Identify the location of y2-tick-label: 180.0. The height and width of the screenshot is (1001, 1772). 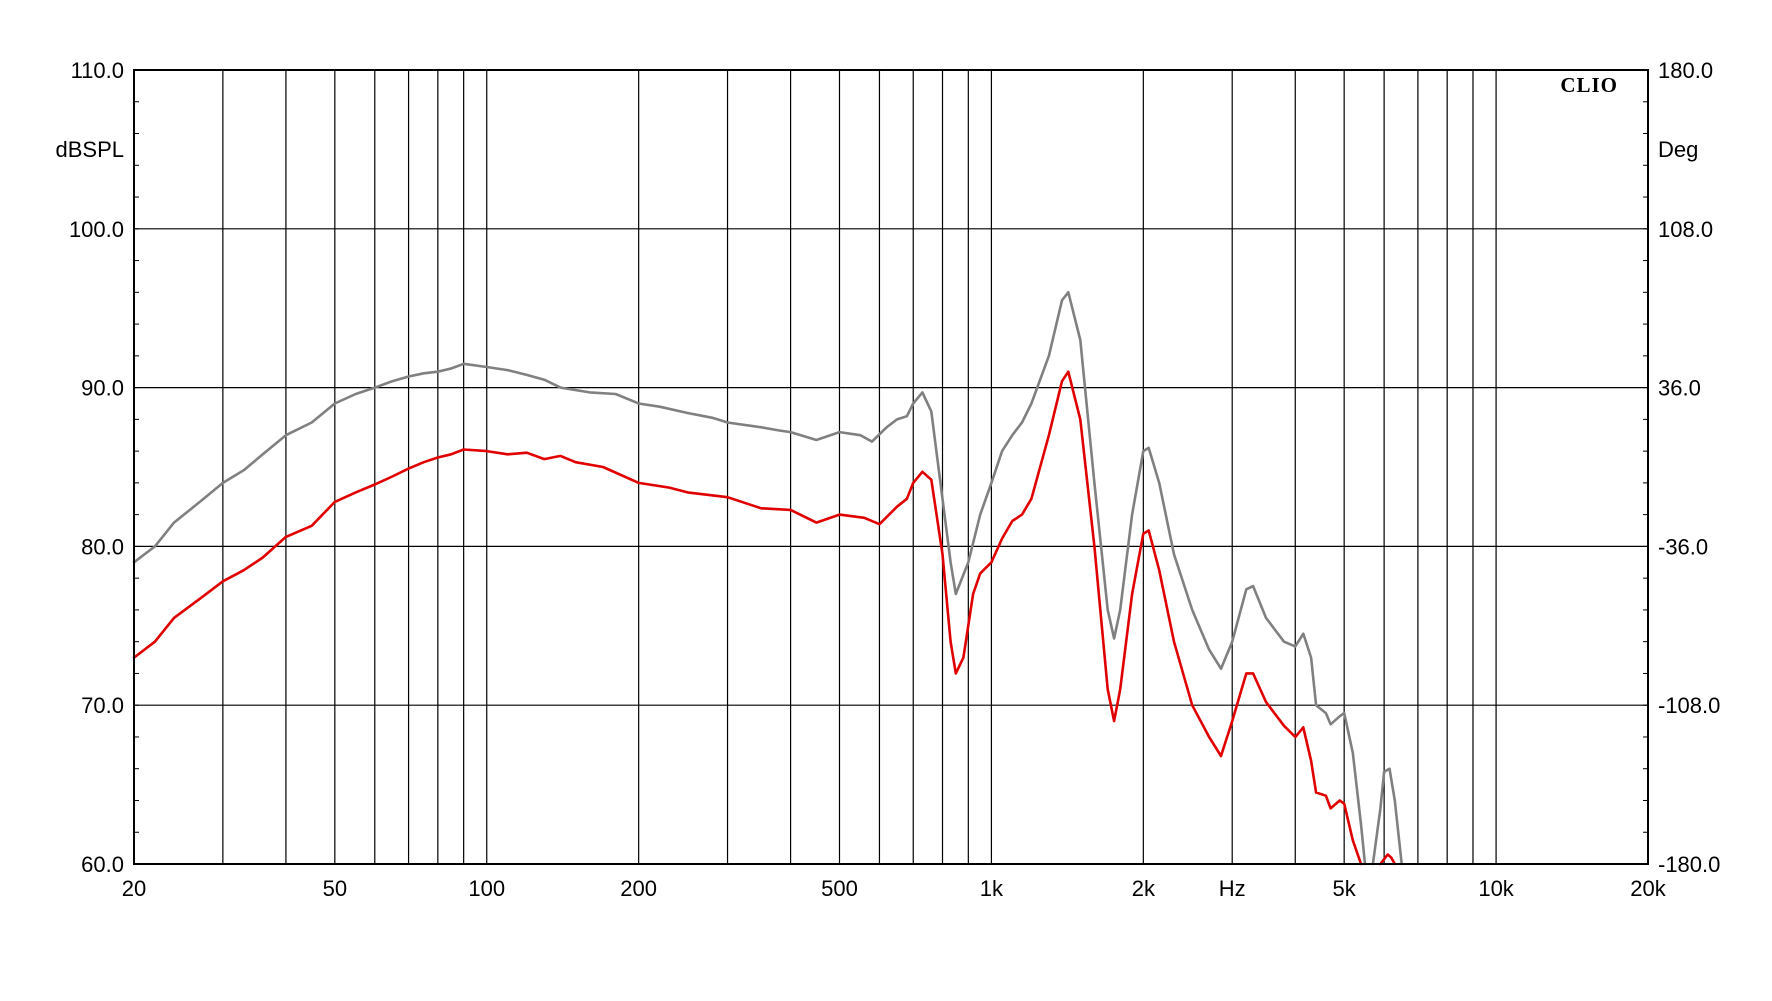
(1685, 70).